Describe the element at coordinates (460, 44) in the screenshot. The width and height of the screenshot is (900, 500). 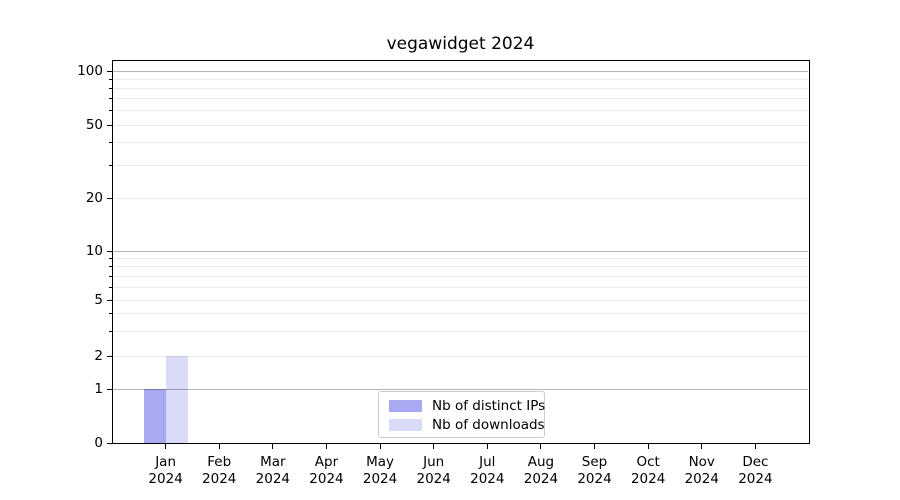
I see `chart-title: vegawidget 2024` at that location.